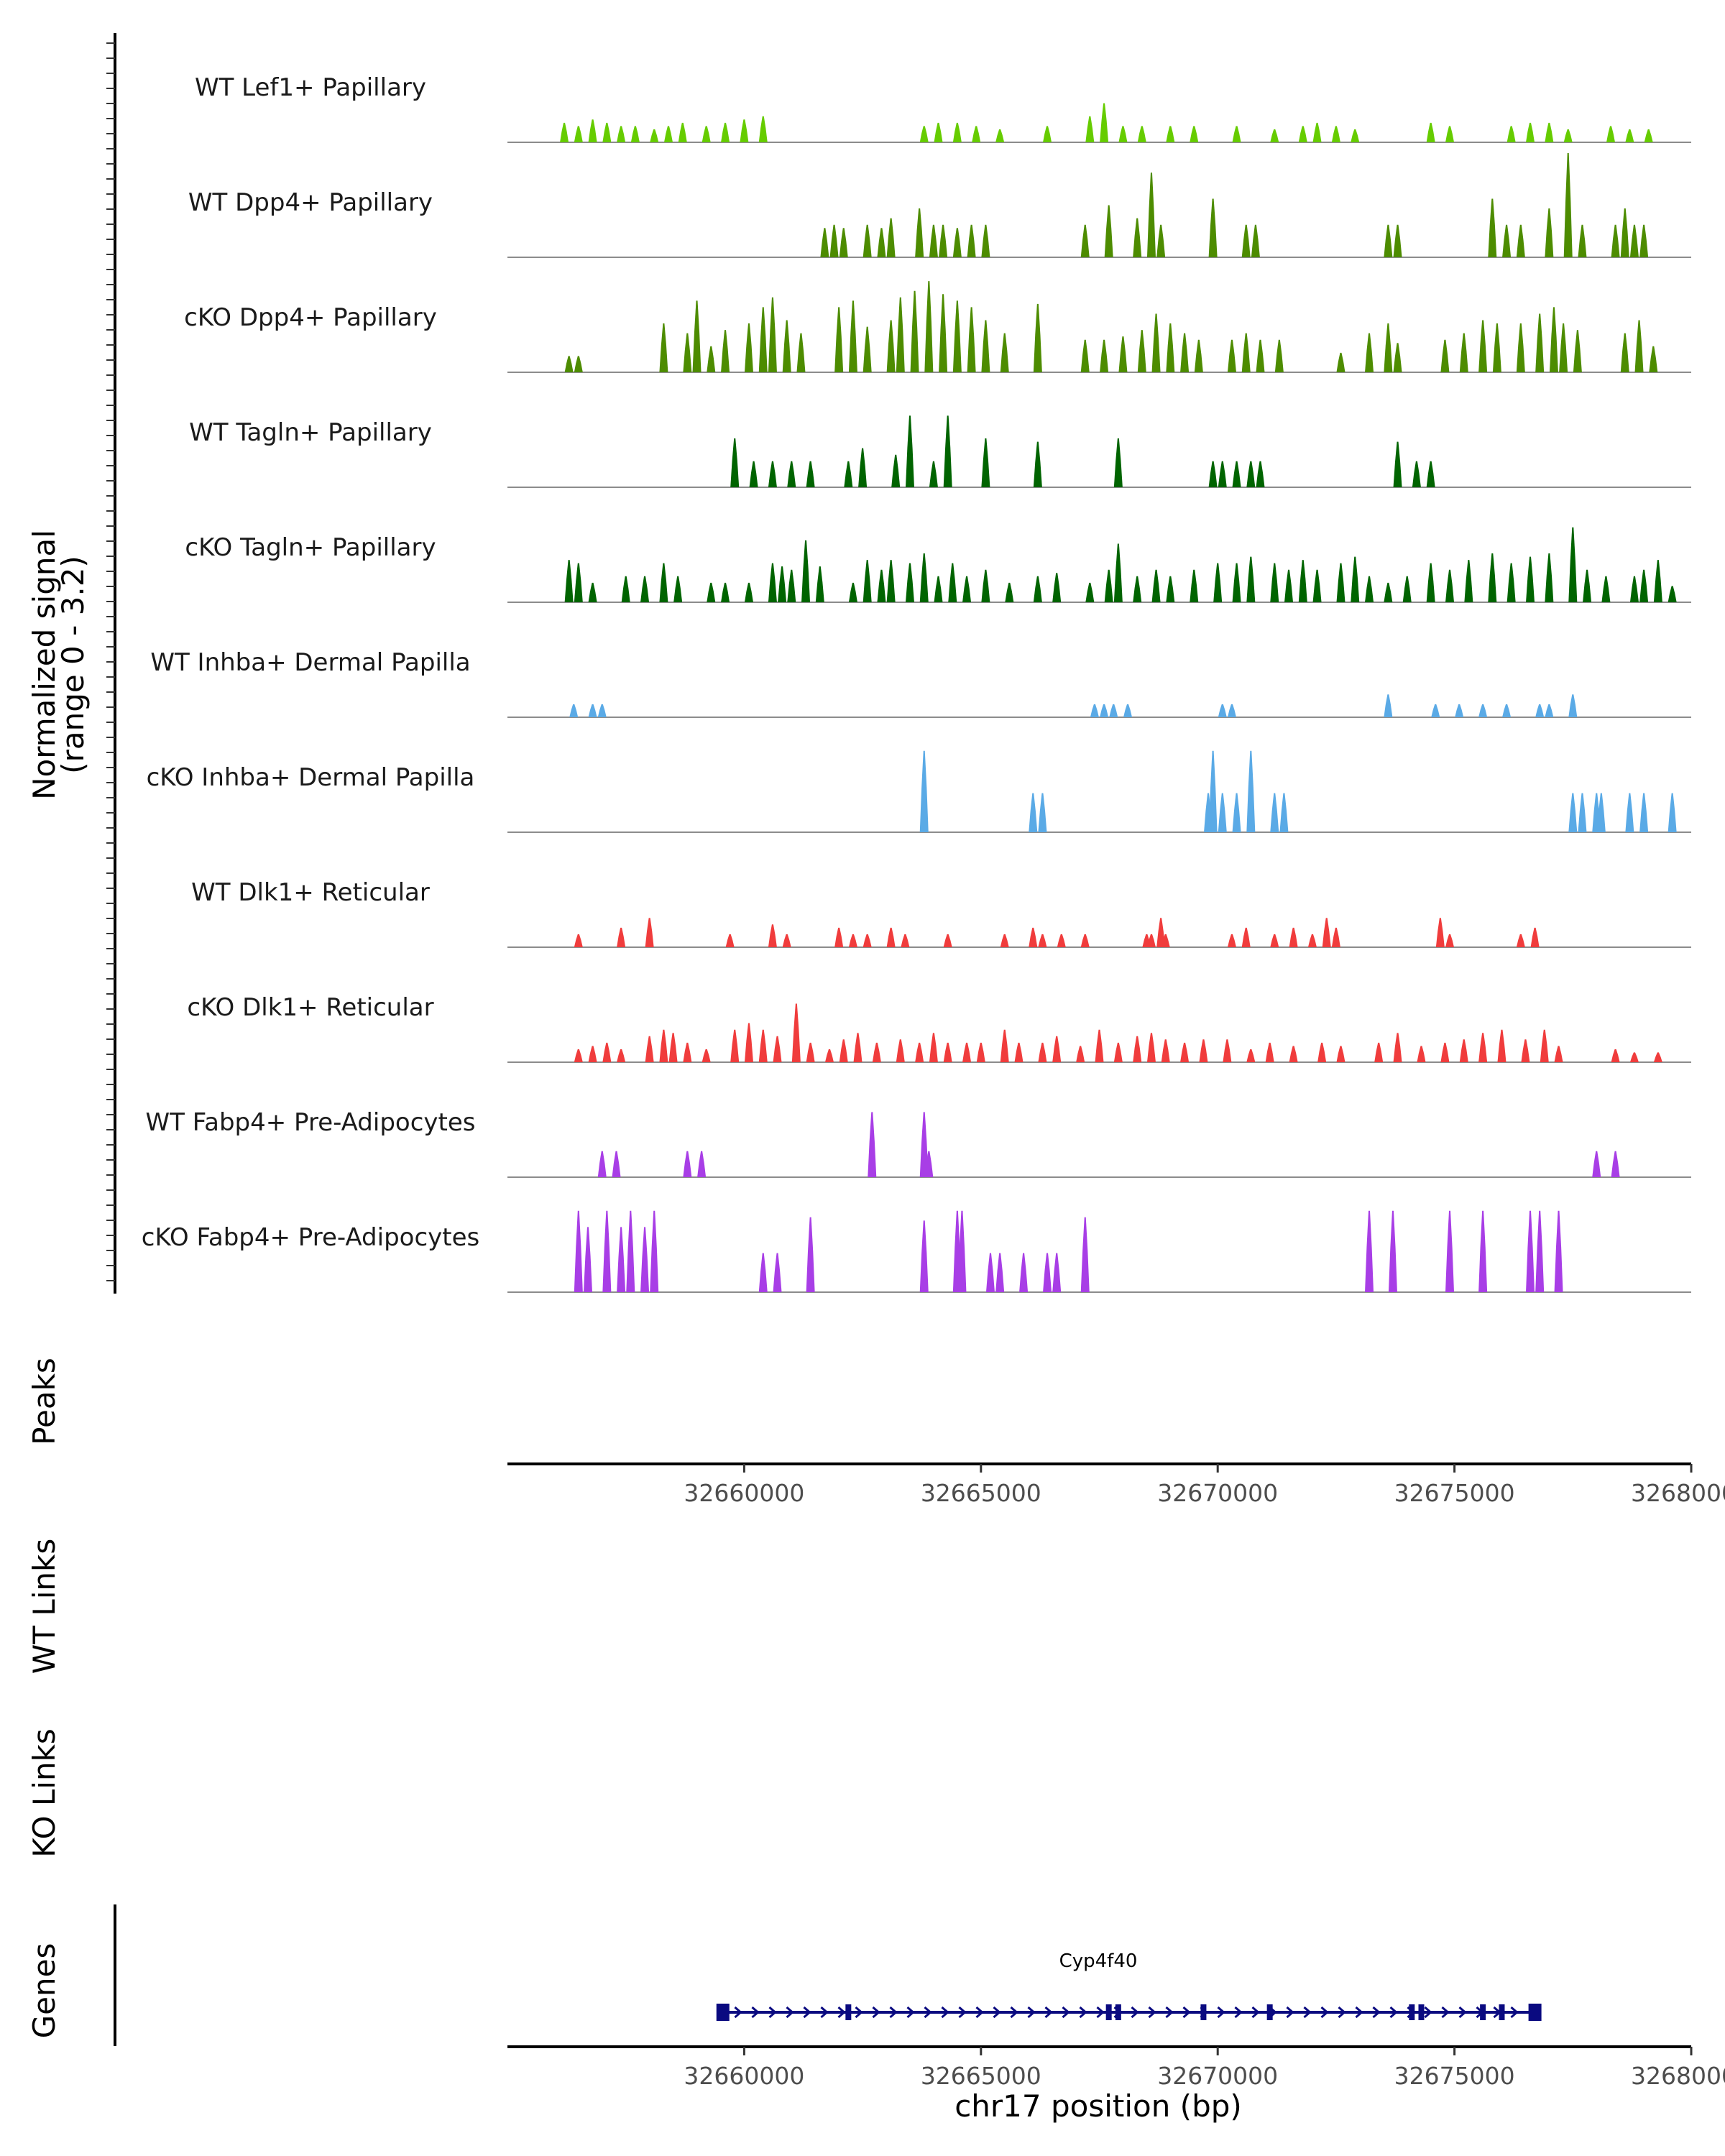 This screenshot has height=2156, width=1725. Describe the element at coordinates (44, 665) in the screenshot. I see `signal-axis-label: Normalized signal` at that location.